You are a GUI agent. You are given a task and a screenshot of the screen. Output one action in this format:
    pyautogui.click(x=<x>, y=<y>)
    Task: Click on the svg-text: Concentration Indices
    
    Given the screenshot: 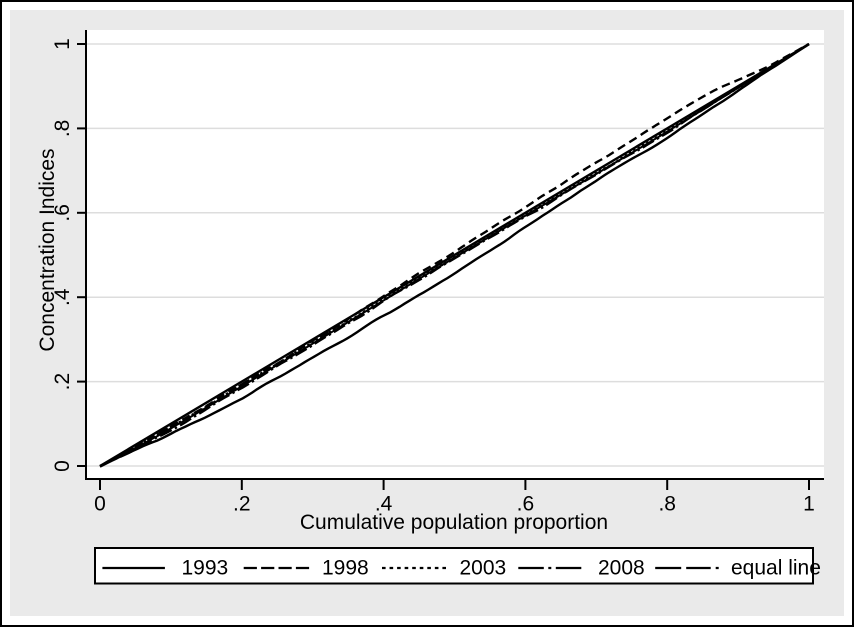 What is the action you would take?
    pyautogui.click(x=47, y=249)
    